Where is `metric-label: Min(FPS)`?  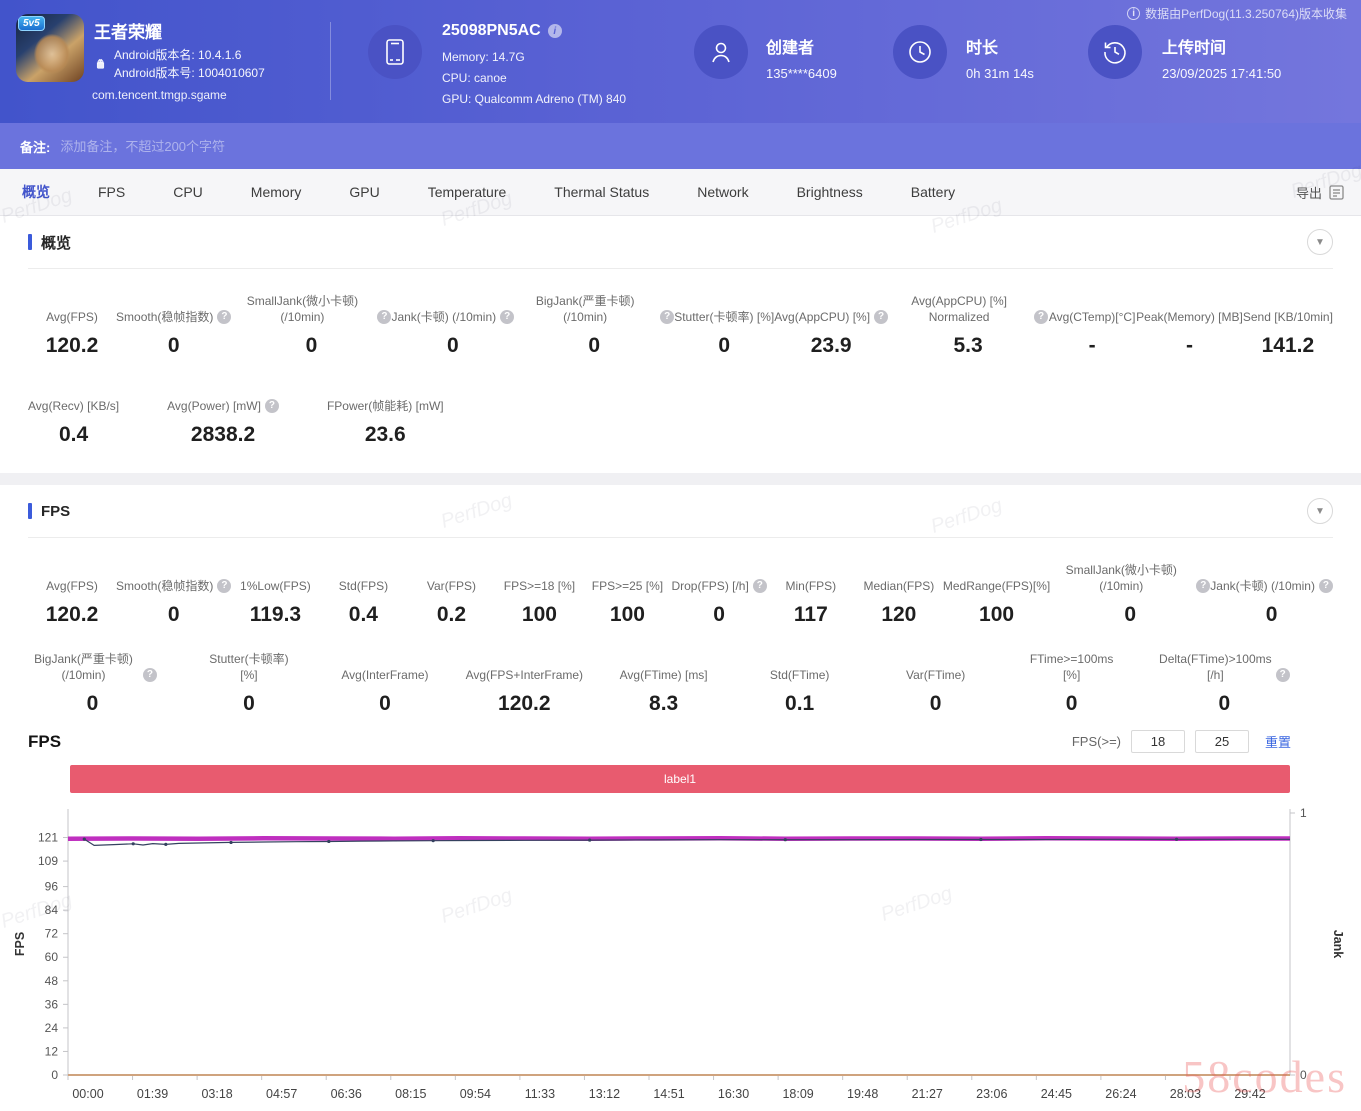
metric-label: Min(FPS) is located at coordinates (811, 586).